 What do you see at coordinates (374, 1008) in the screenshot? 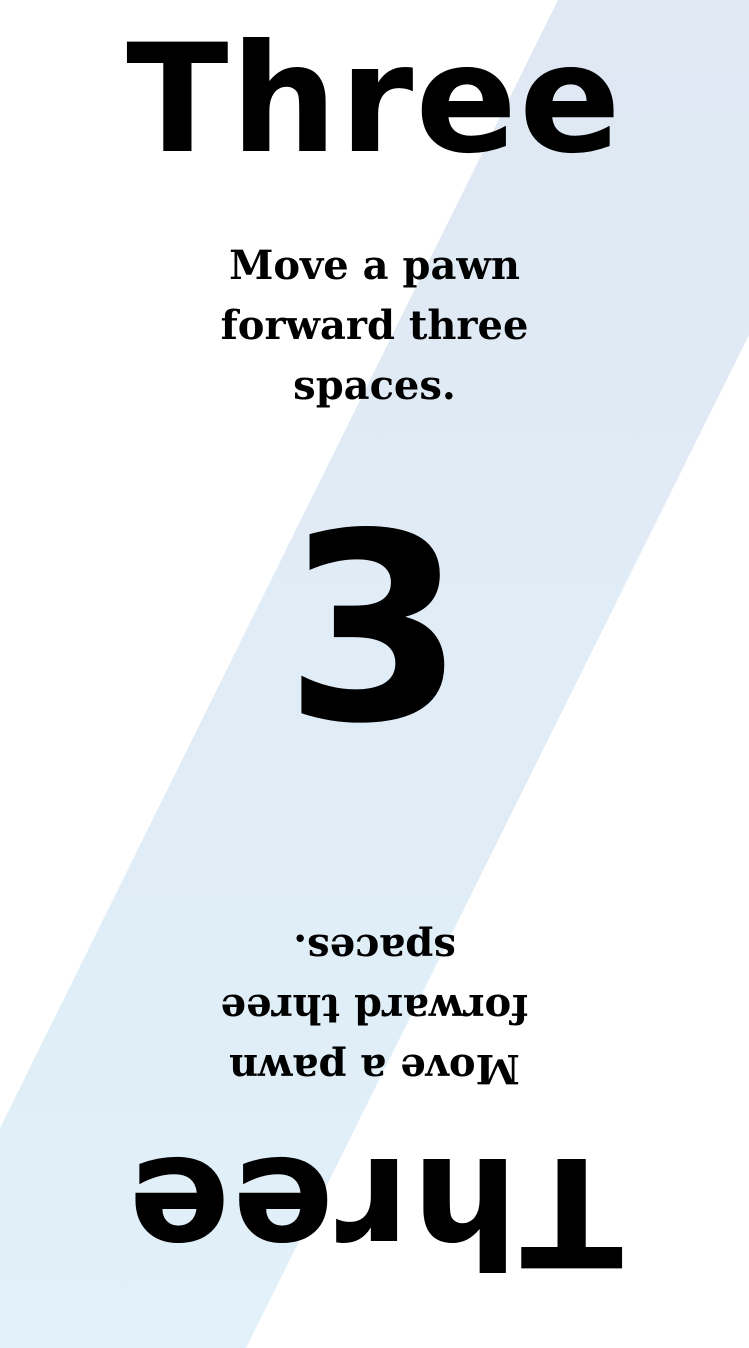
I see `card-instruction-bottom-inverted: Move a pawn forward three spaces.` at bounding box center [374, 1008].